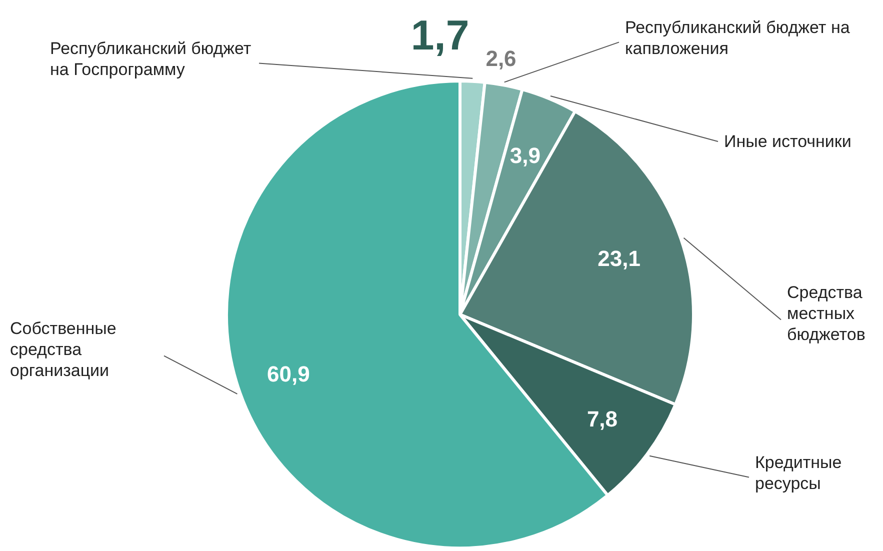 The height and width of the screenshot is (551, 883). I want to click on data-label: 23,1, so click(619, 259).